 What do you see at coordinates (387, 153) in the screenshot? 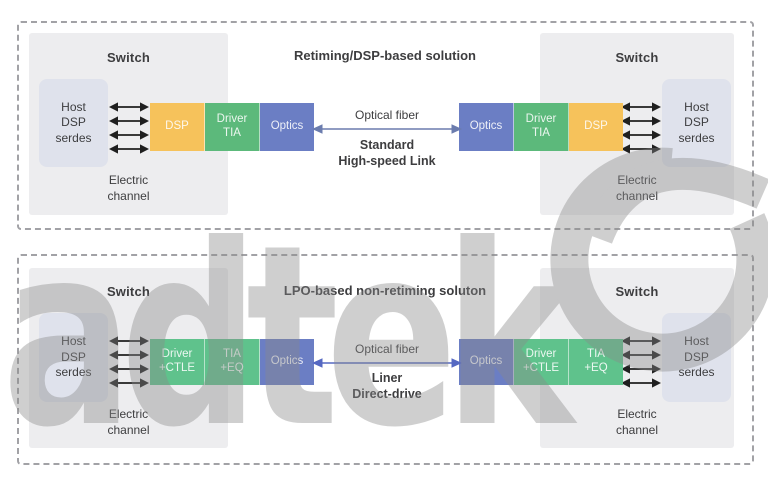
I see `top-link-type-label: Standard High-speed Link` at bounding box center [387, 153].